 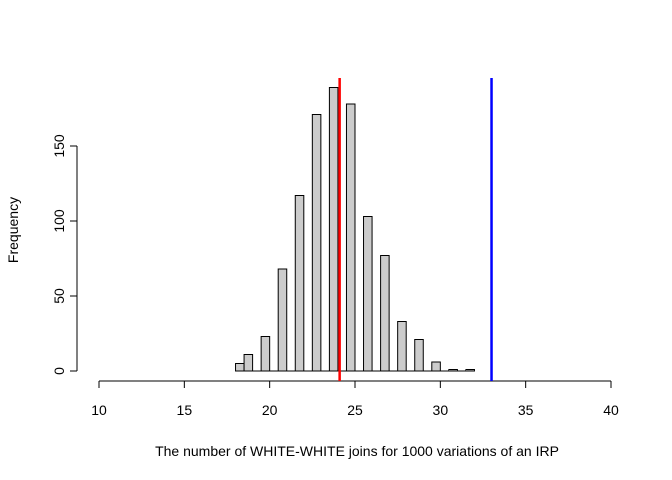 I want to click on x-axis: 10 15 20 25 30 35 40, so click(x=355, y=399).